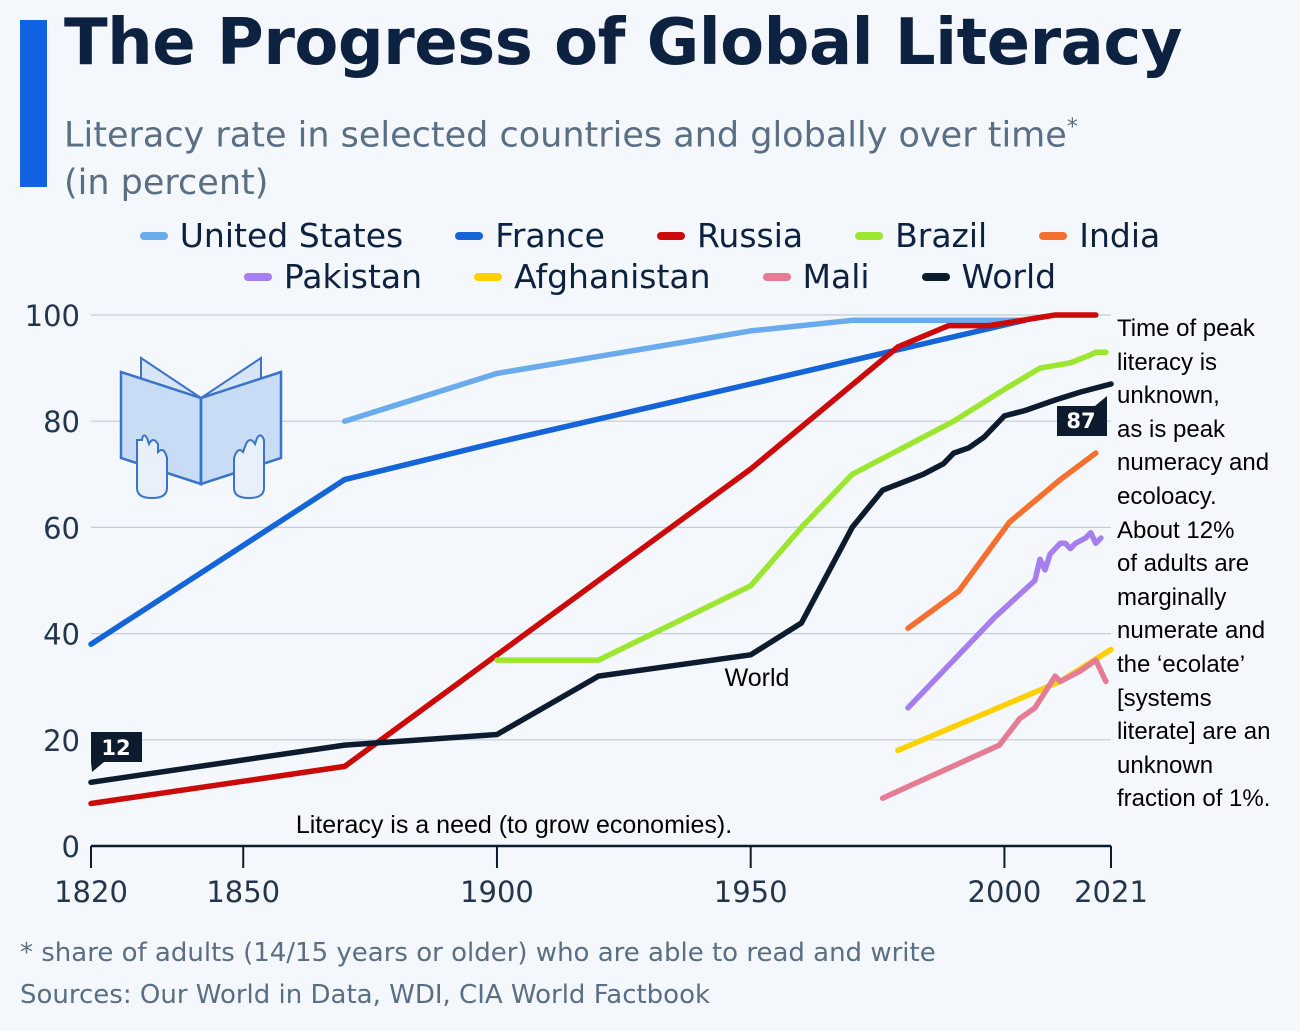 Image resolution: width=1300 pixels, height=1031 pixels. I want to click on legend-label-world: World, so click(1009, 276).